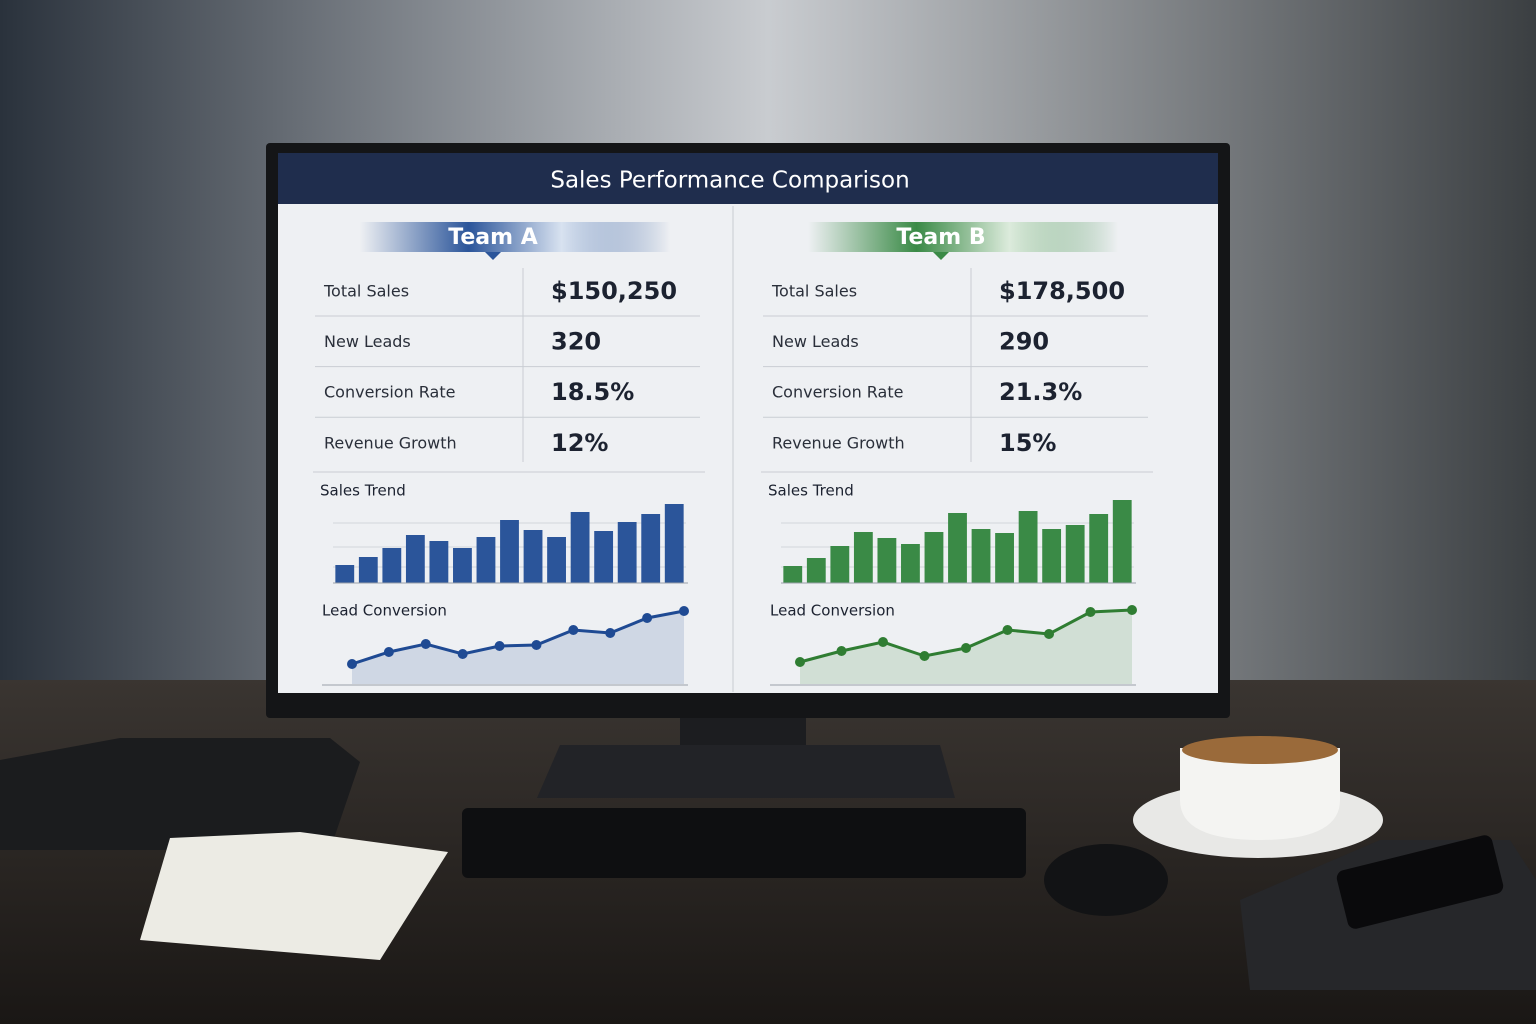 The image size is (1536, 1028). I want to click on keyboard, so click(744, 843).